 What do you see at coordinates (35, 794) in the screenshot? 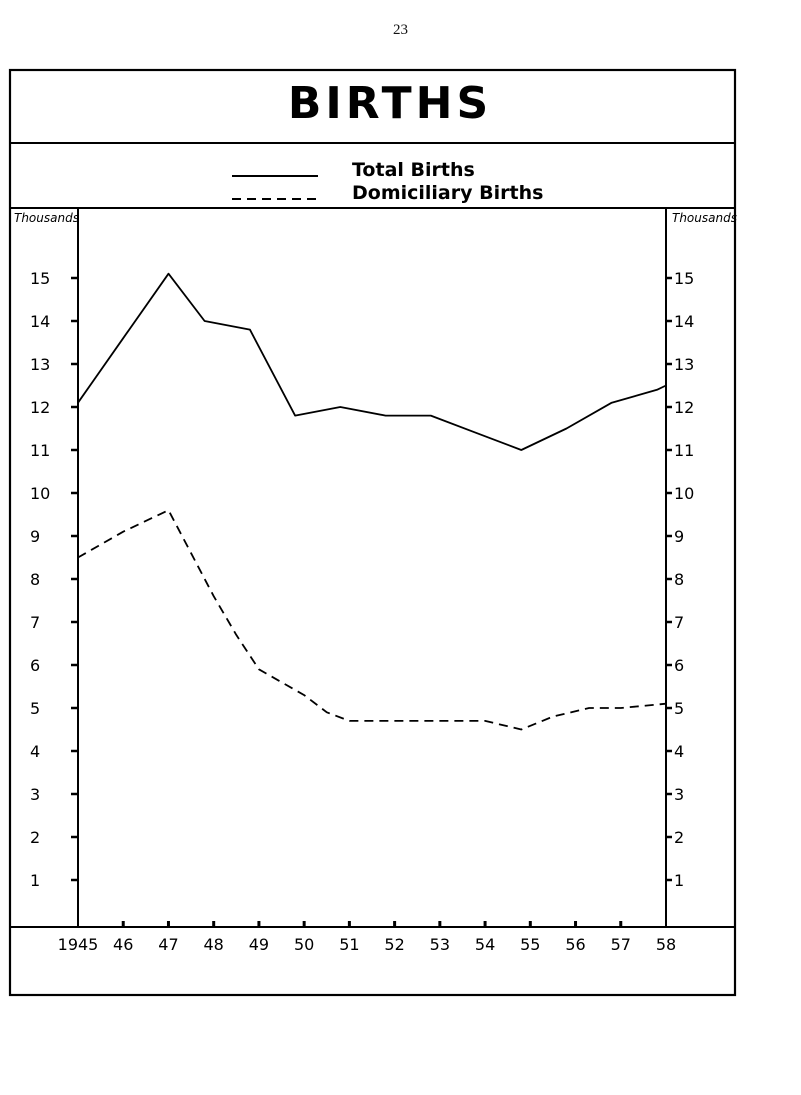
I see `y-tick-label-left: 3` at bounding box center [35, 794].